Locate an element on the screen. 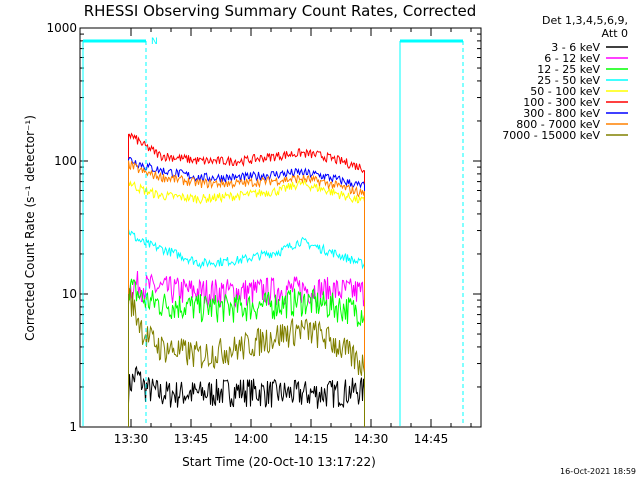  y-tick-label: 100 is located at coordinates (65, 161).